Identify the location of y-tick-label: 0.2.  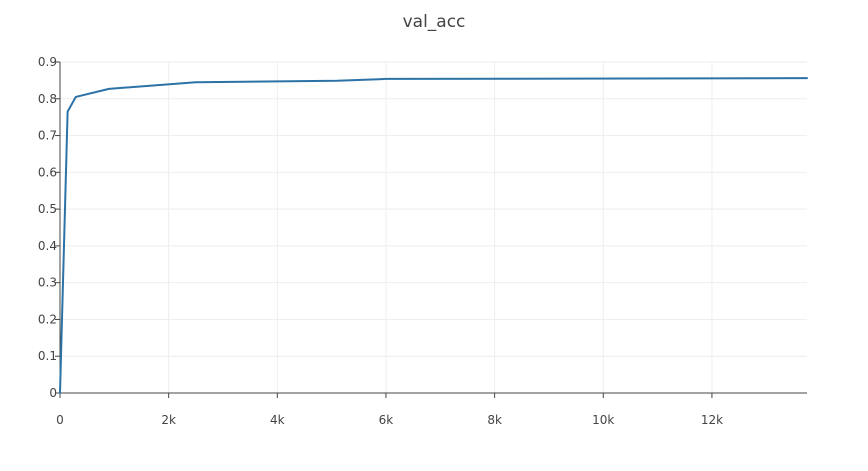
(47, 319).